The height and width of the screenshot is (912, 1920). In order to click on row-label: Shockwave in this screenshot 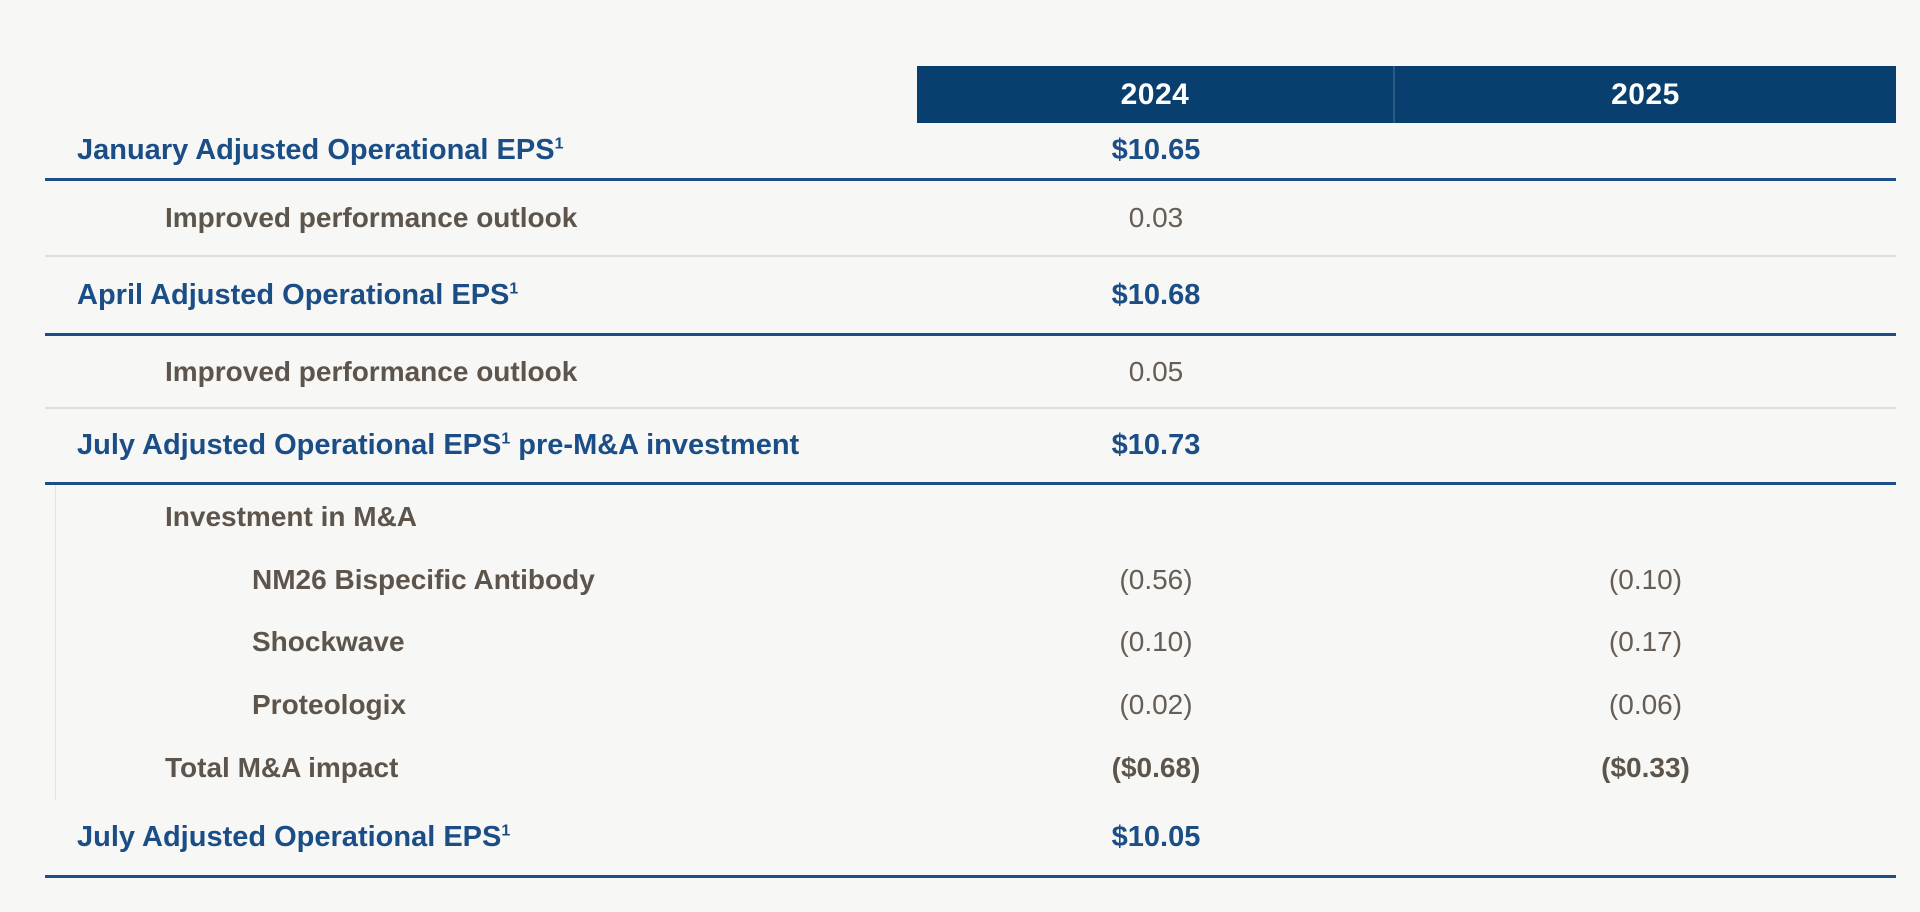, I will do `click(328, 641)`.